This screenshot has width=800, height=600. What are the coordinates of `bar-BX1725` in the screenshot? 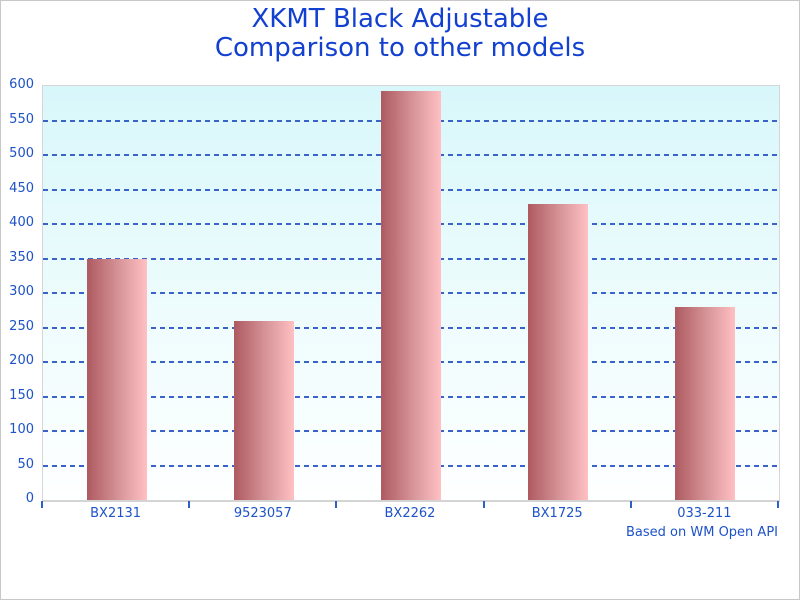 It's located at (558, 352).